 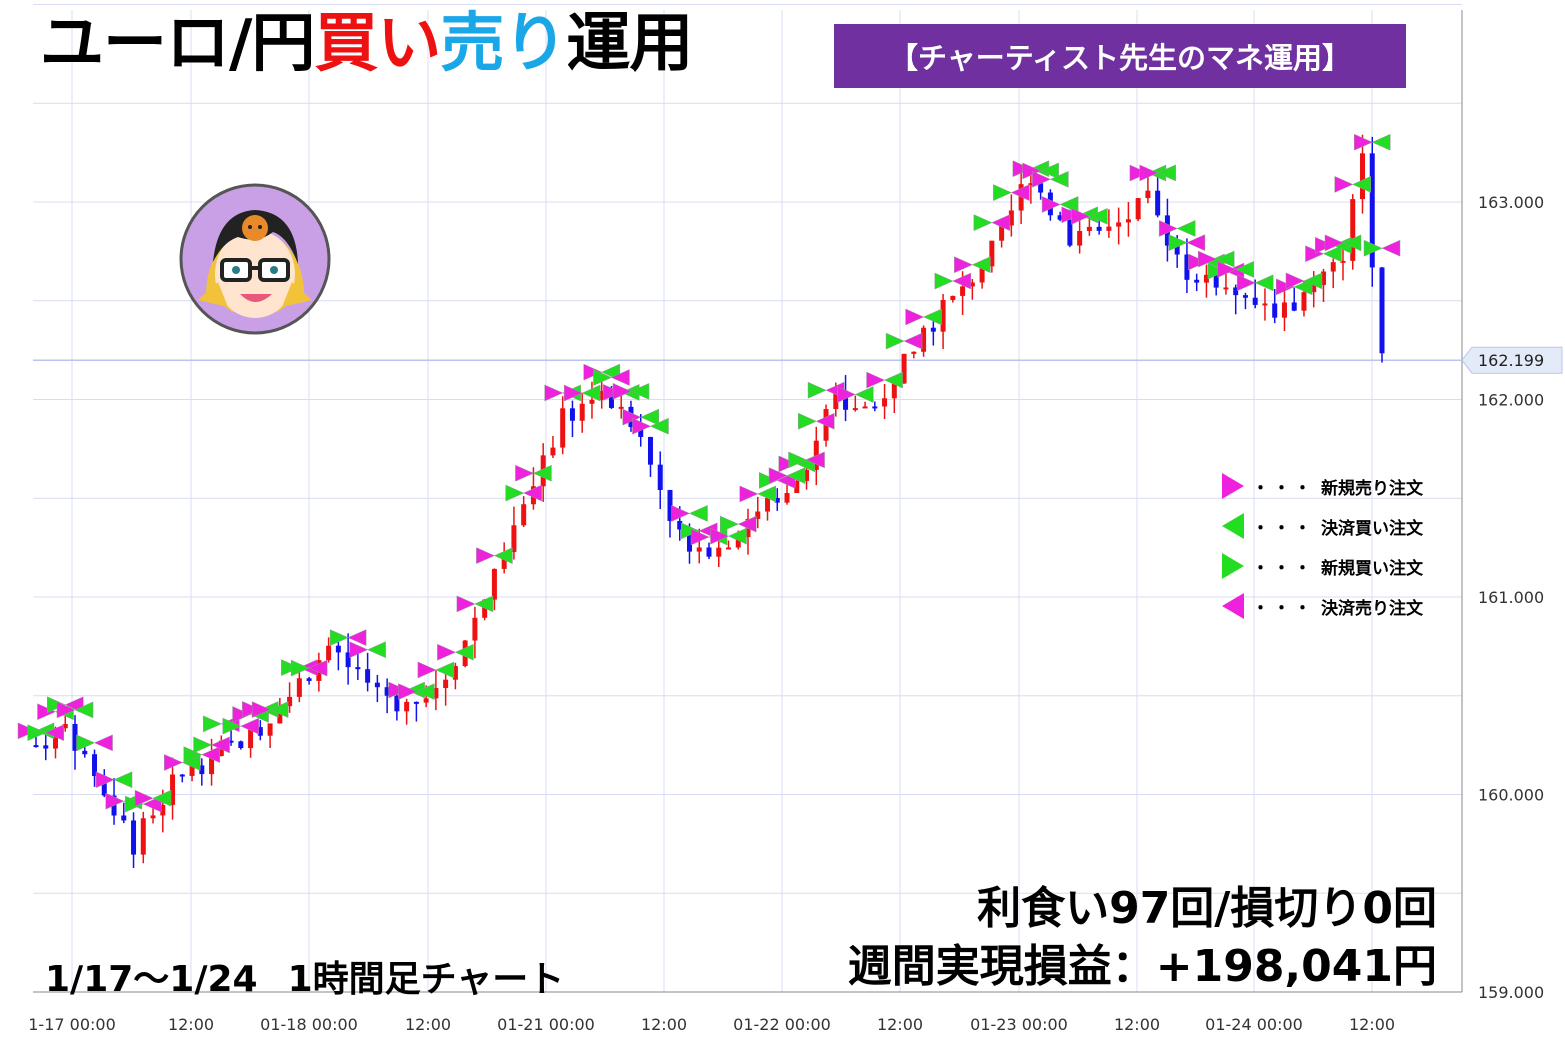 What do you see at coordinates (503, 44) in the screenshot?
I see `title-sell: 売り` at bounding box center [503, 44].